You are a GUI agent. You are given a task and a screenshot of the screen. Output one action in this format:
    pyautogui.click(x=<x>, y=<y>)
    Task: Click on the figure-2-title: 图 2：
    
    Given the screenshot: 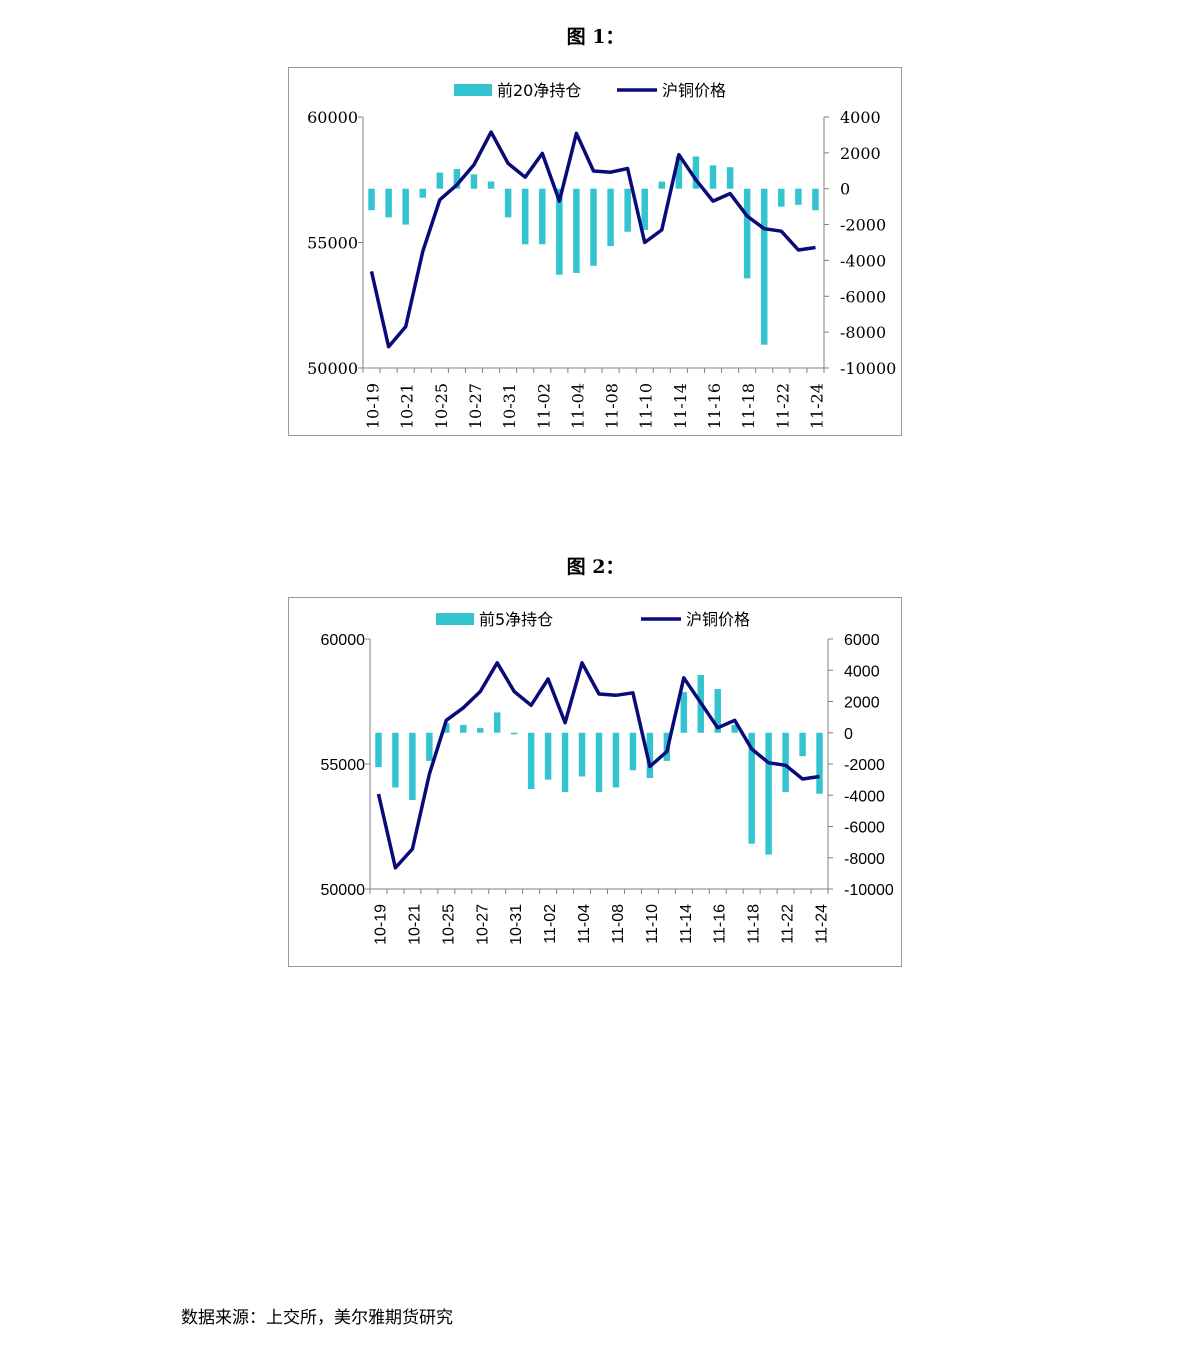 What is the action you would take?
    pyautogui.click(x=595, y=567)
    